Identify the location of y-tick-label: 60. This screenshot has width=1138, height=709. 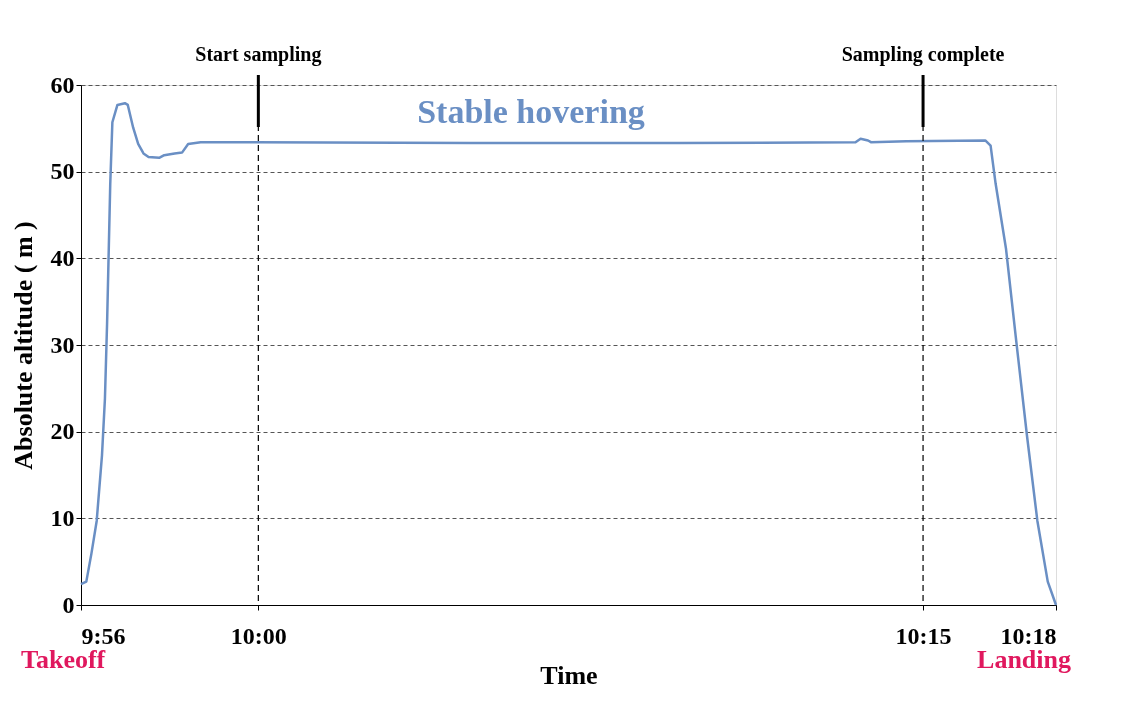
(62, 84).